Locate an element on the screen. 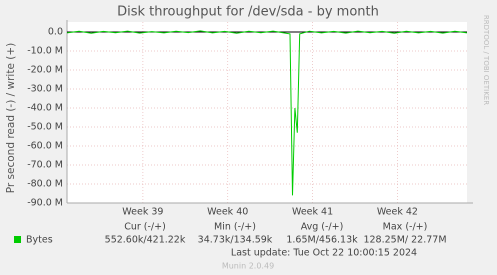 This screenshot has height=275, width=497. legend-swatch is located at coordinates (17, 239).